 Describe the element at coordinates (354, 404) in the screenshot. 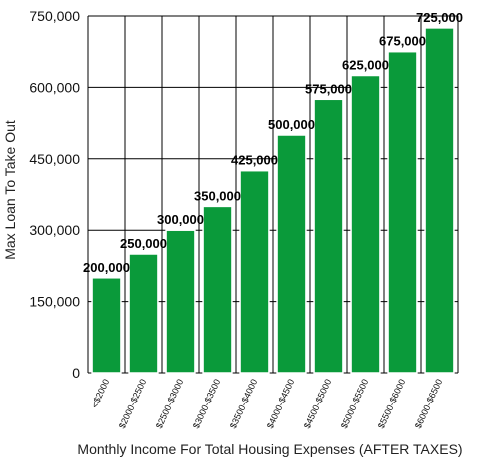

I see `x-tick-label: $5000-$5500` at that location.